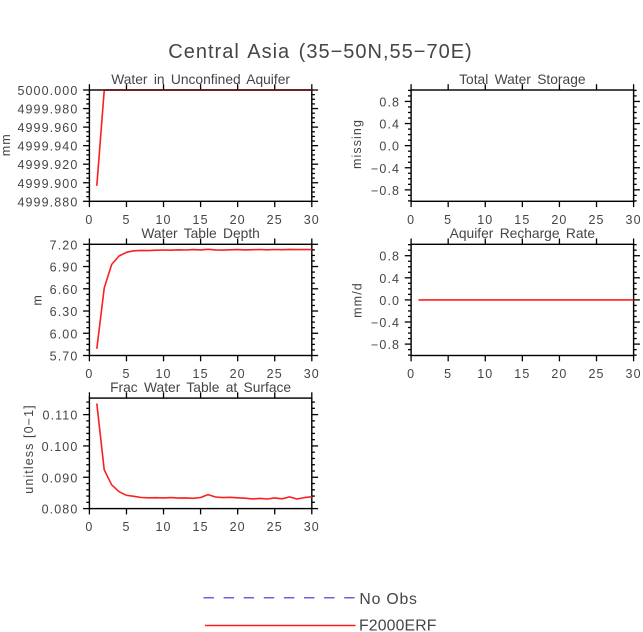  What do you see at coordinates (61, 416) in the screenshot?
I see `svg-text: 0.110` at bounding box center [61, 416].